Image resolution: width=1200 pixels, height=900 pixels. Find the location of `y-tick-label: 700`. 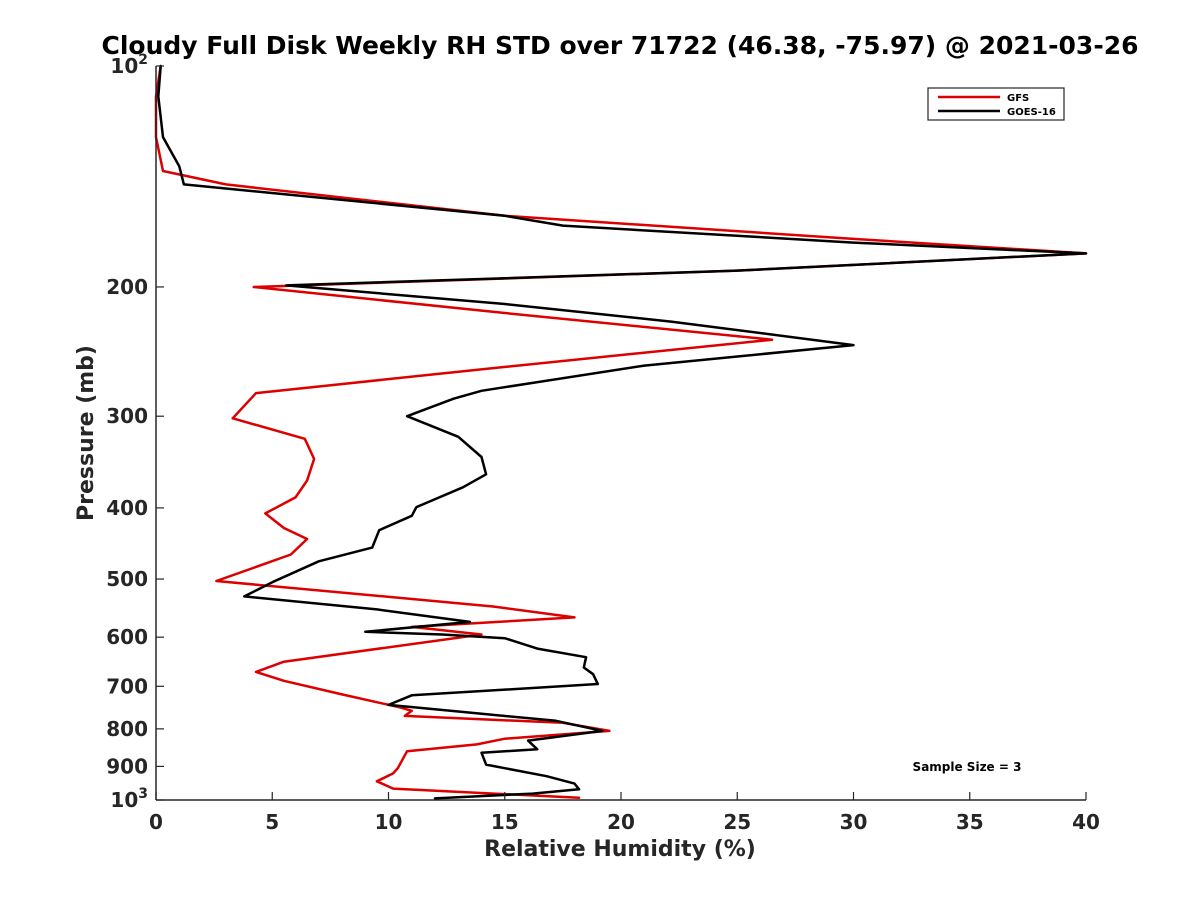

y-tick-label: 700 is located at coordinates (127, 686).